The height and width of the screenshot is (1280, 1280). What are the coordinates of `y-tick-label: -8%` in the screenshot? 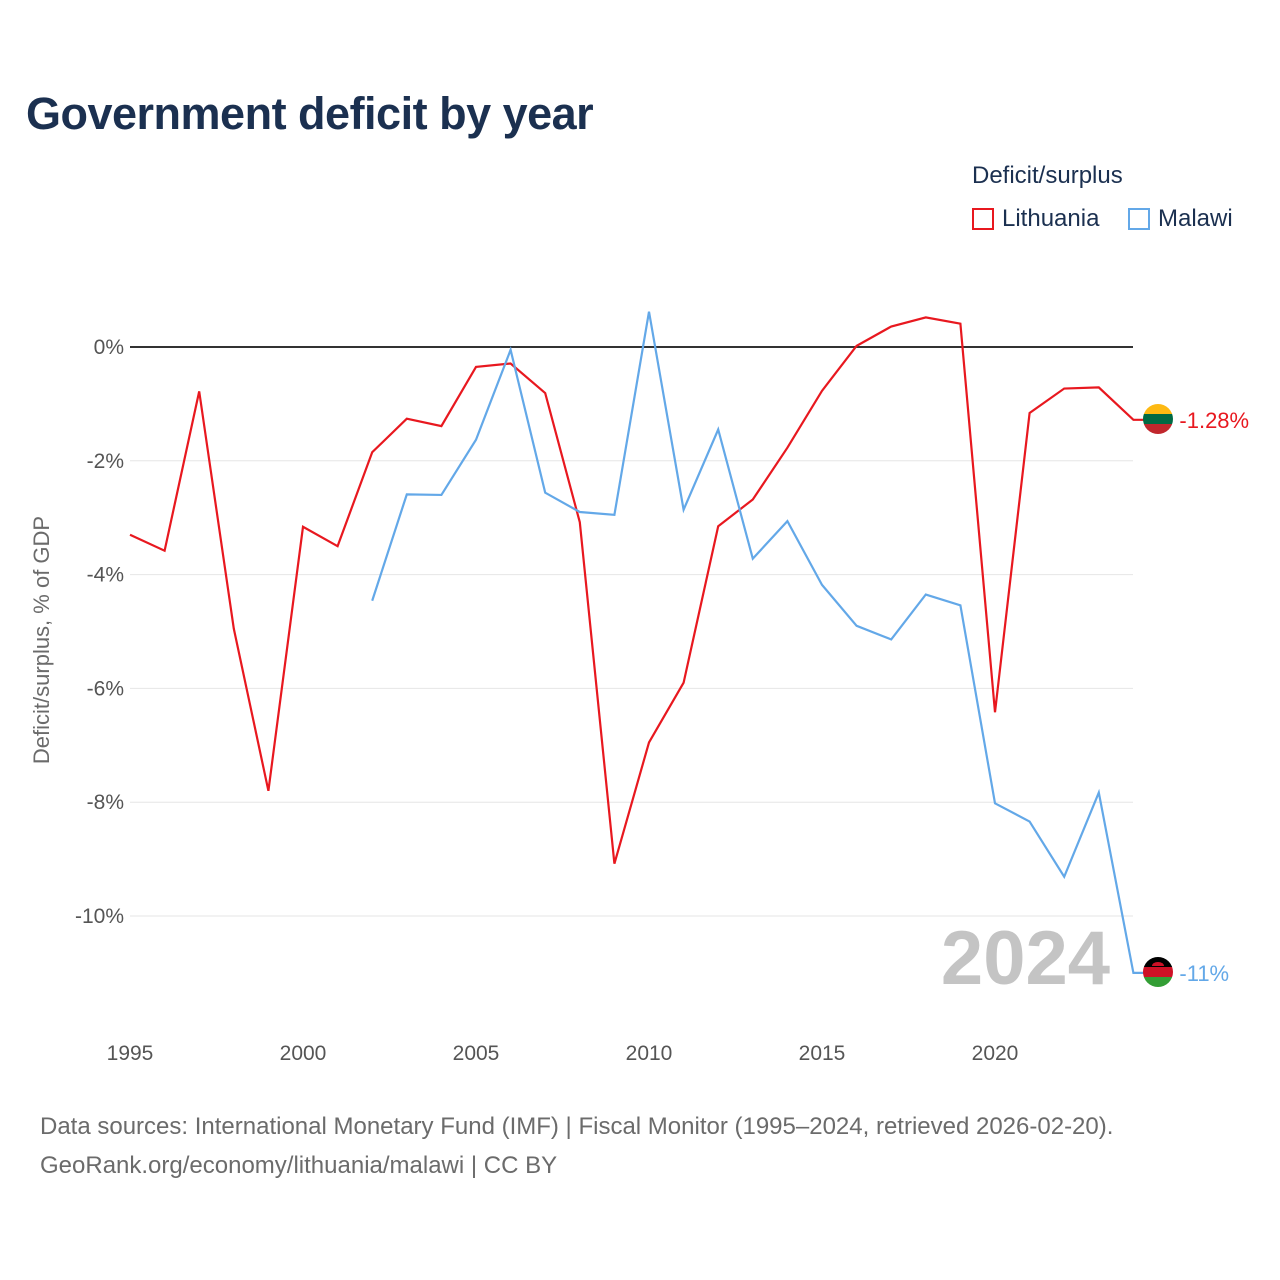 It's located at (105, 802).